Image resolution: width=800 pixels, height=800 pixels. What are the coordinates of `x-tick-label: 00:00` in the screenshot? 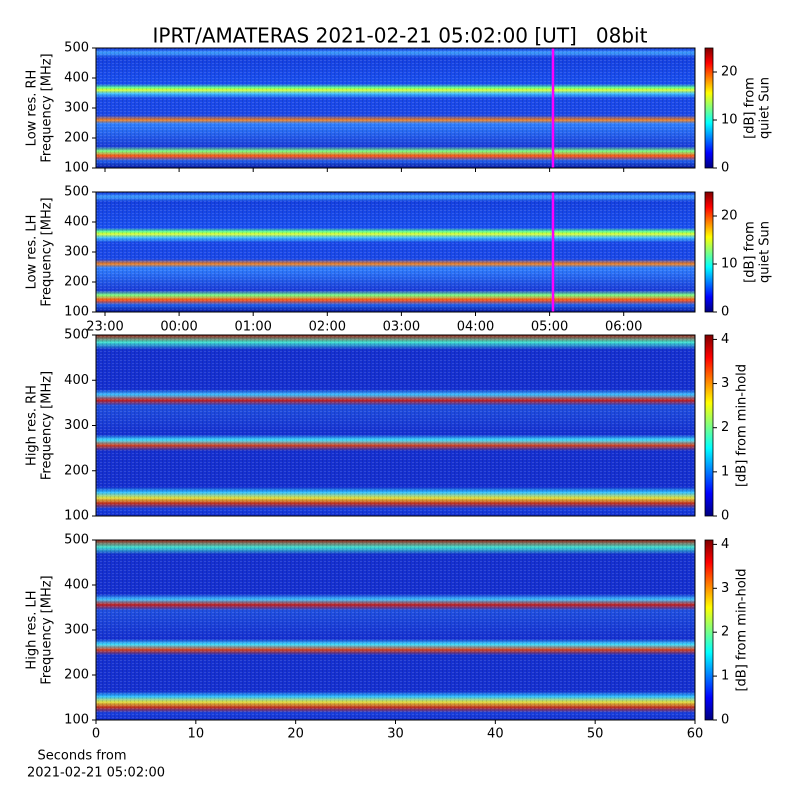 It's located at (178, 327).